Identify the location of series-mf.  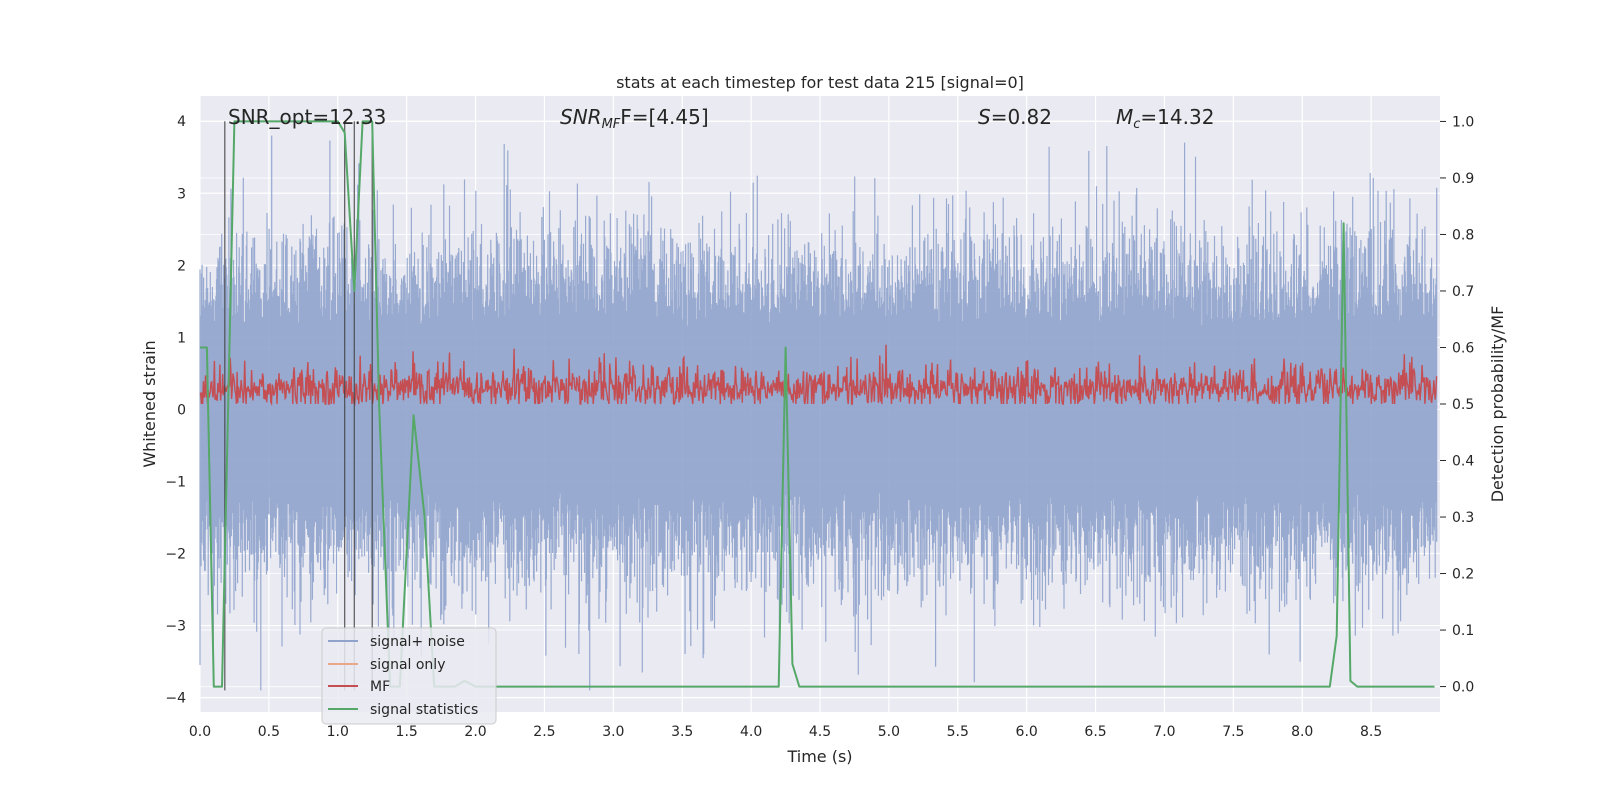
(818, 375).